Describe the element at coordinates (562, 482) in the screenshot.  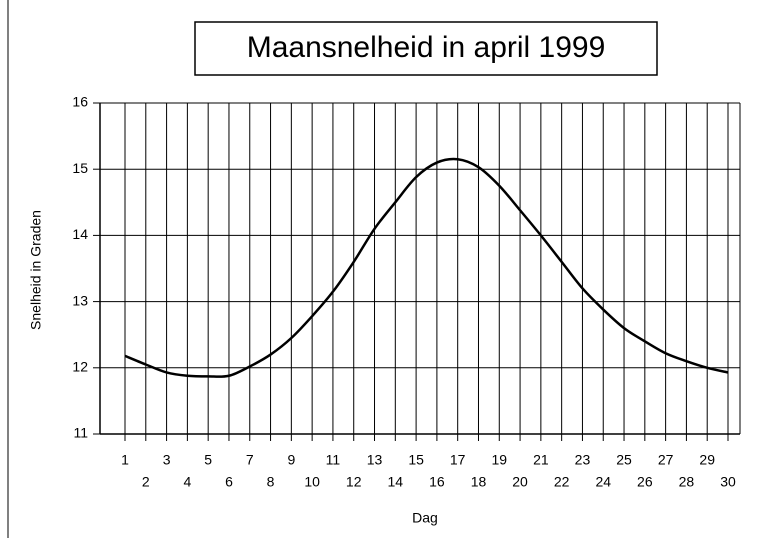
I see `x-tick-label: 22` at that location.